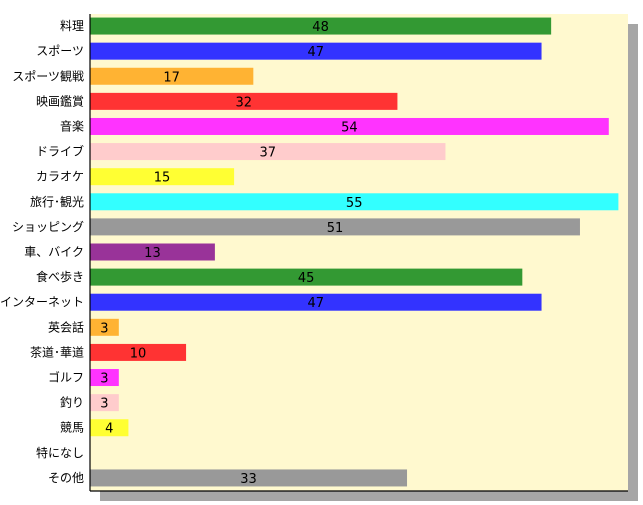  What do you see at coordinates (42, 302) in the screenshot?
I see `category-label: インターネット` at bounding box center [42, 302].